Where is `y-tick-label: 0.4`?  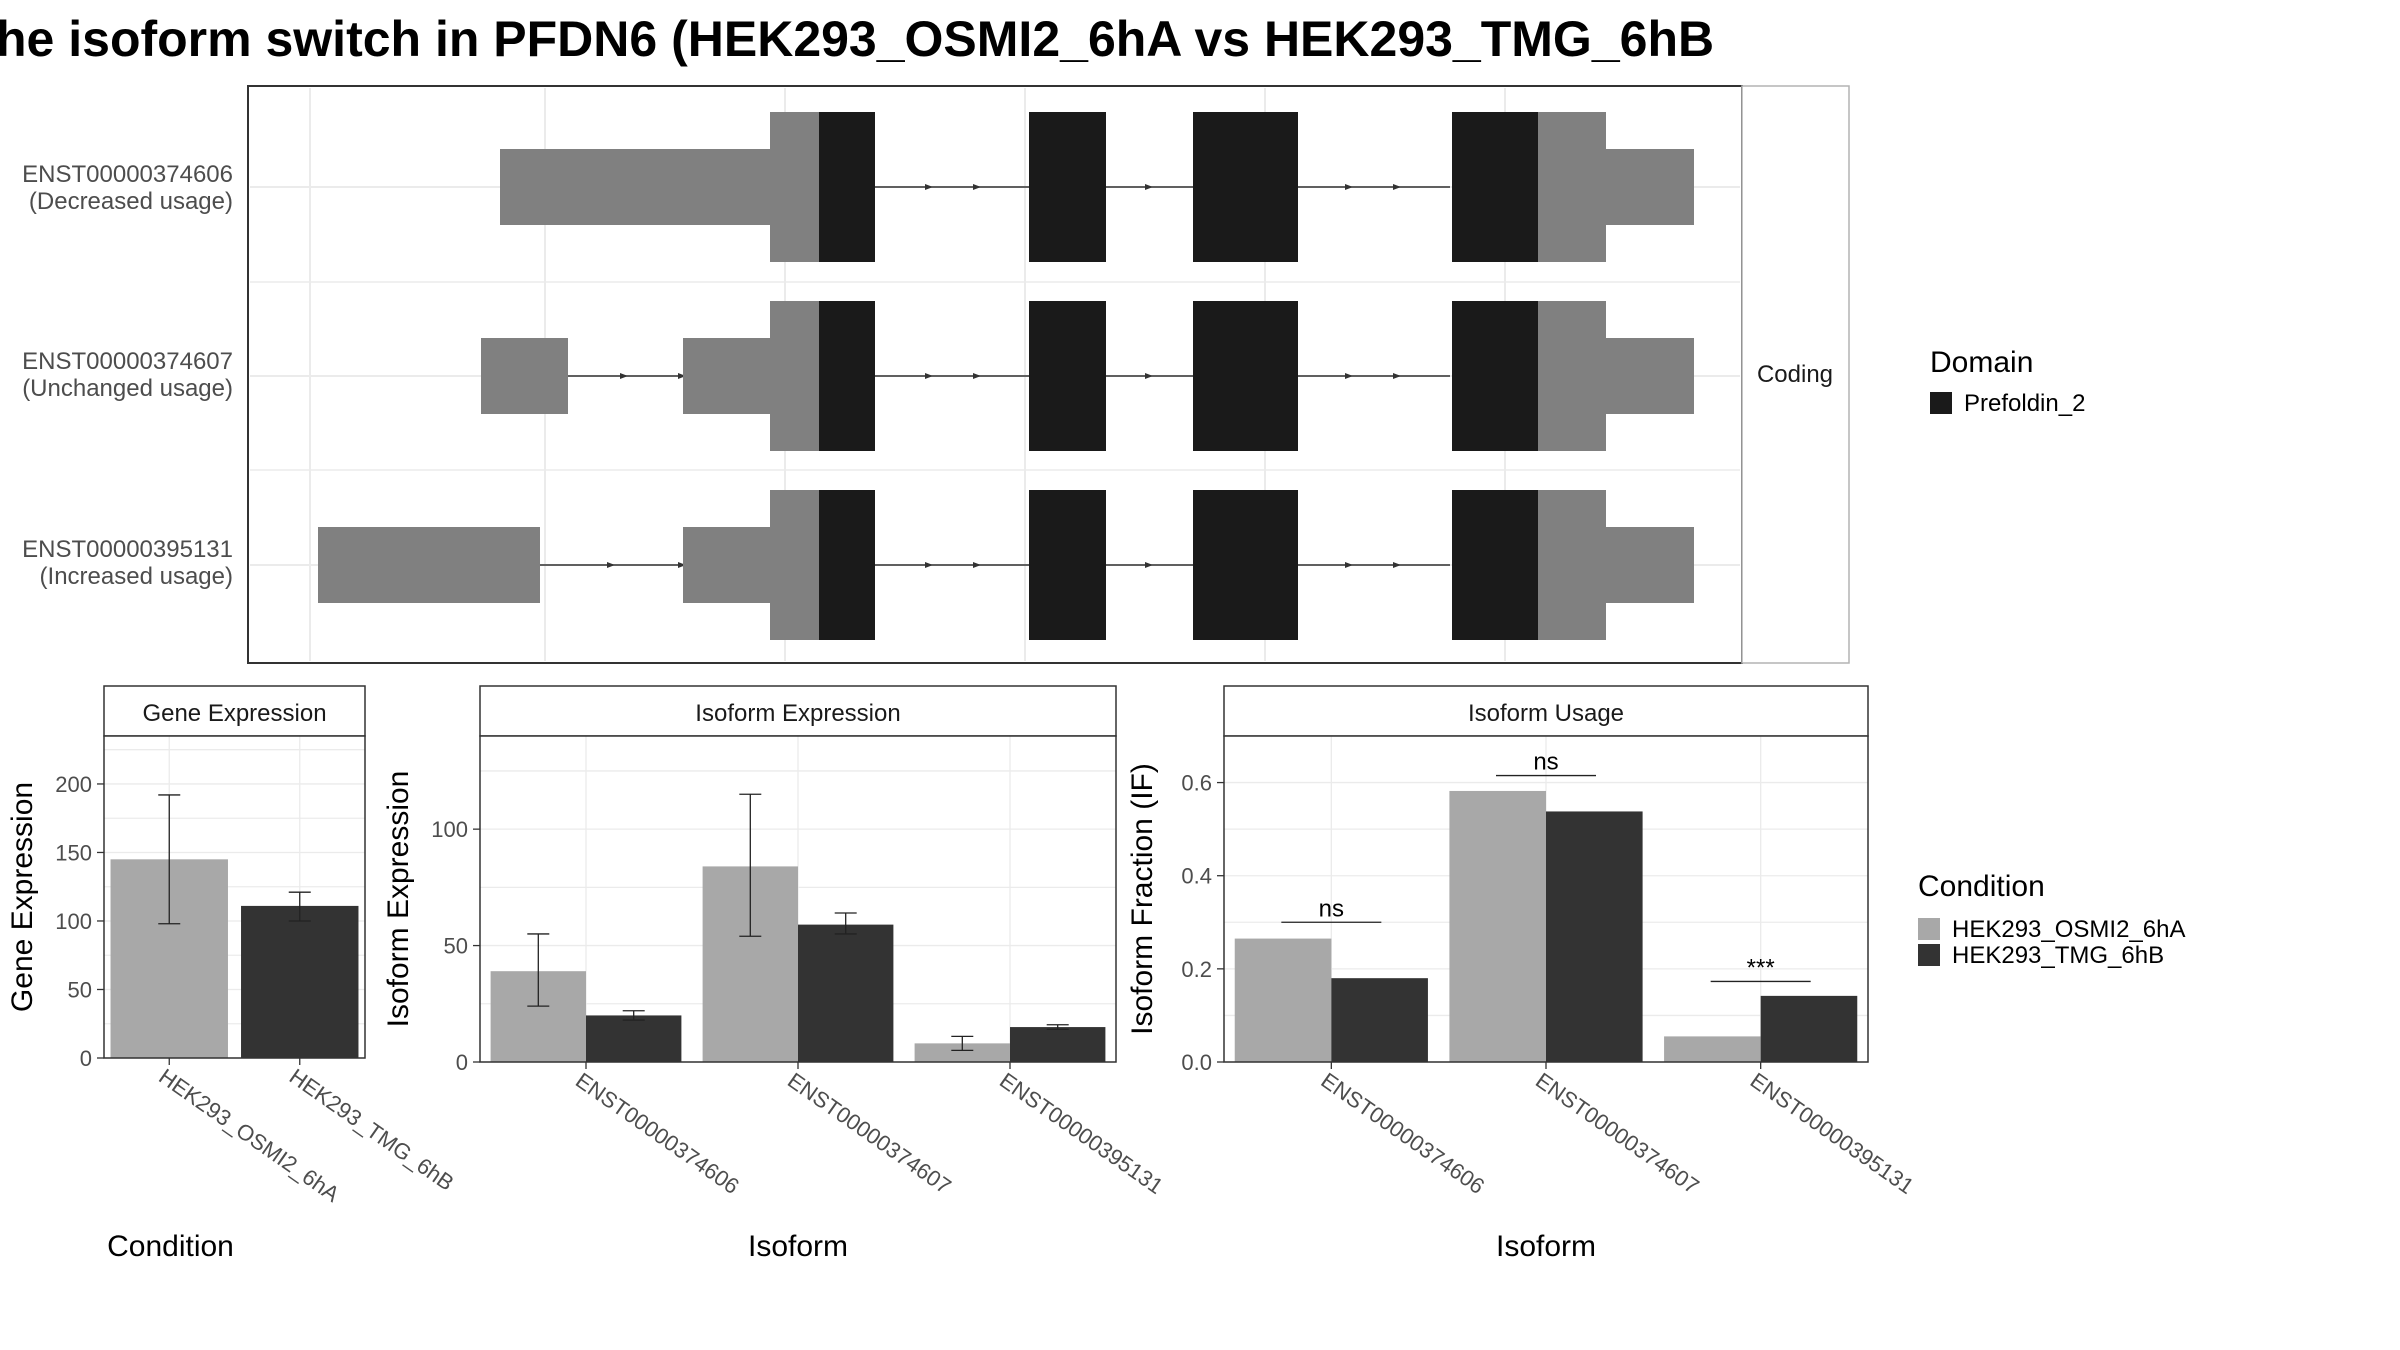 y-tick-label: 0.4 is located at coordinates (1196, 876).